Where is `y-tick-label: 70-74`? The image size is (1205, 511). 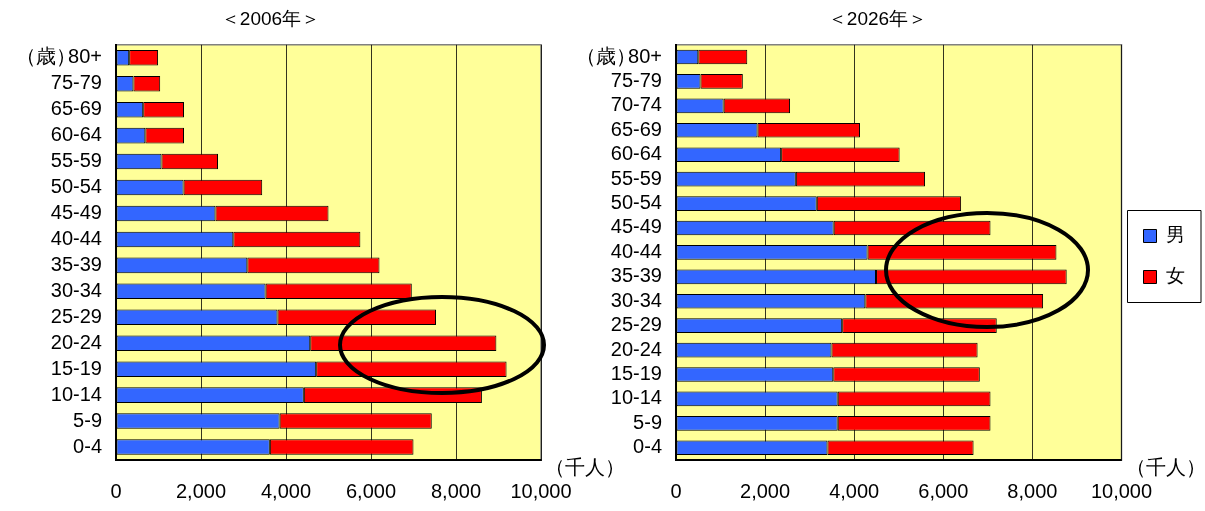 y-tick-label: 70-74 is located at coordinates (636, 104).